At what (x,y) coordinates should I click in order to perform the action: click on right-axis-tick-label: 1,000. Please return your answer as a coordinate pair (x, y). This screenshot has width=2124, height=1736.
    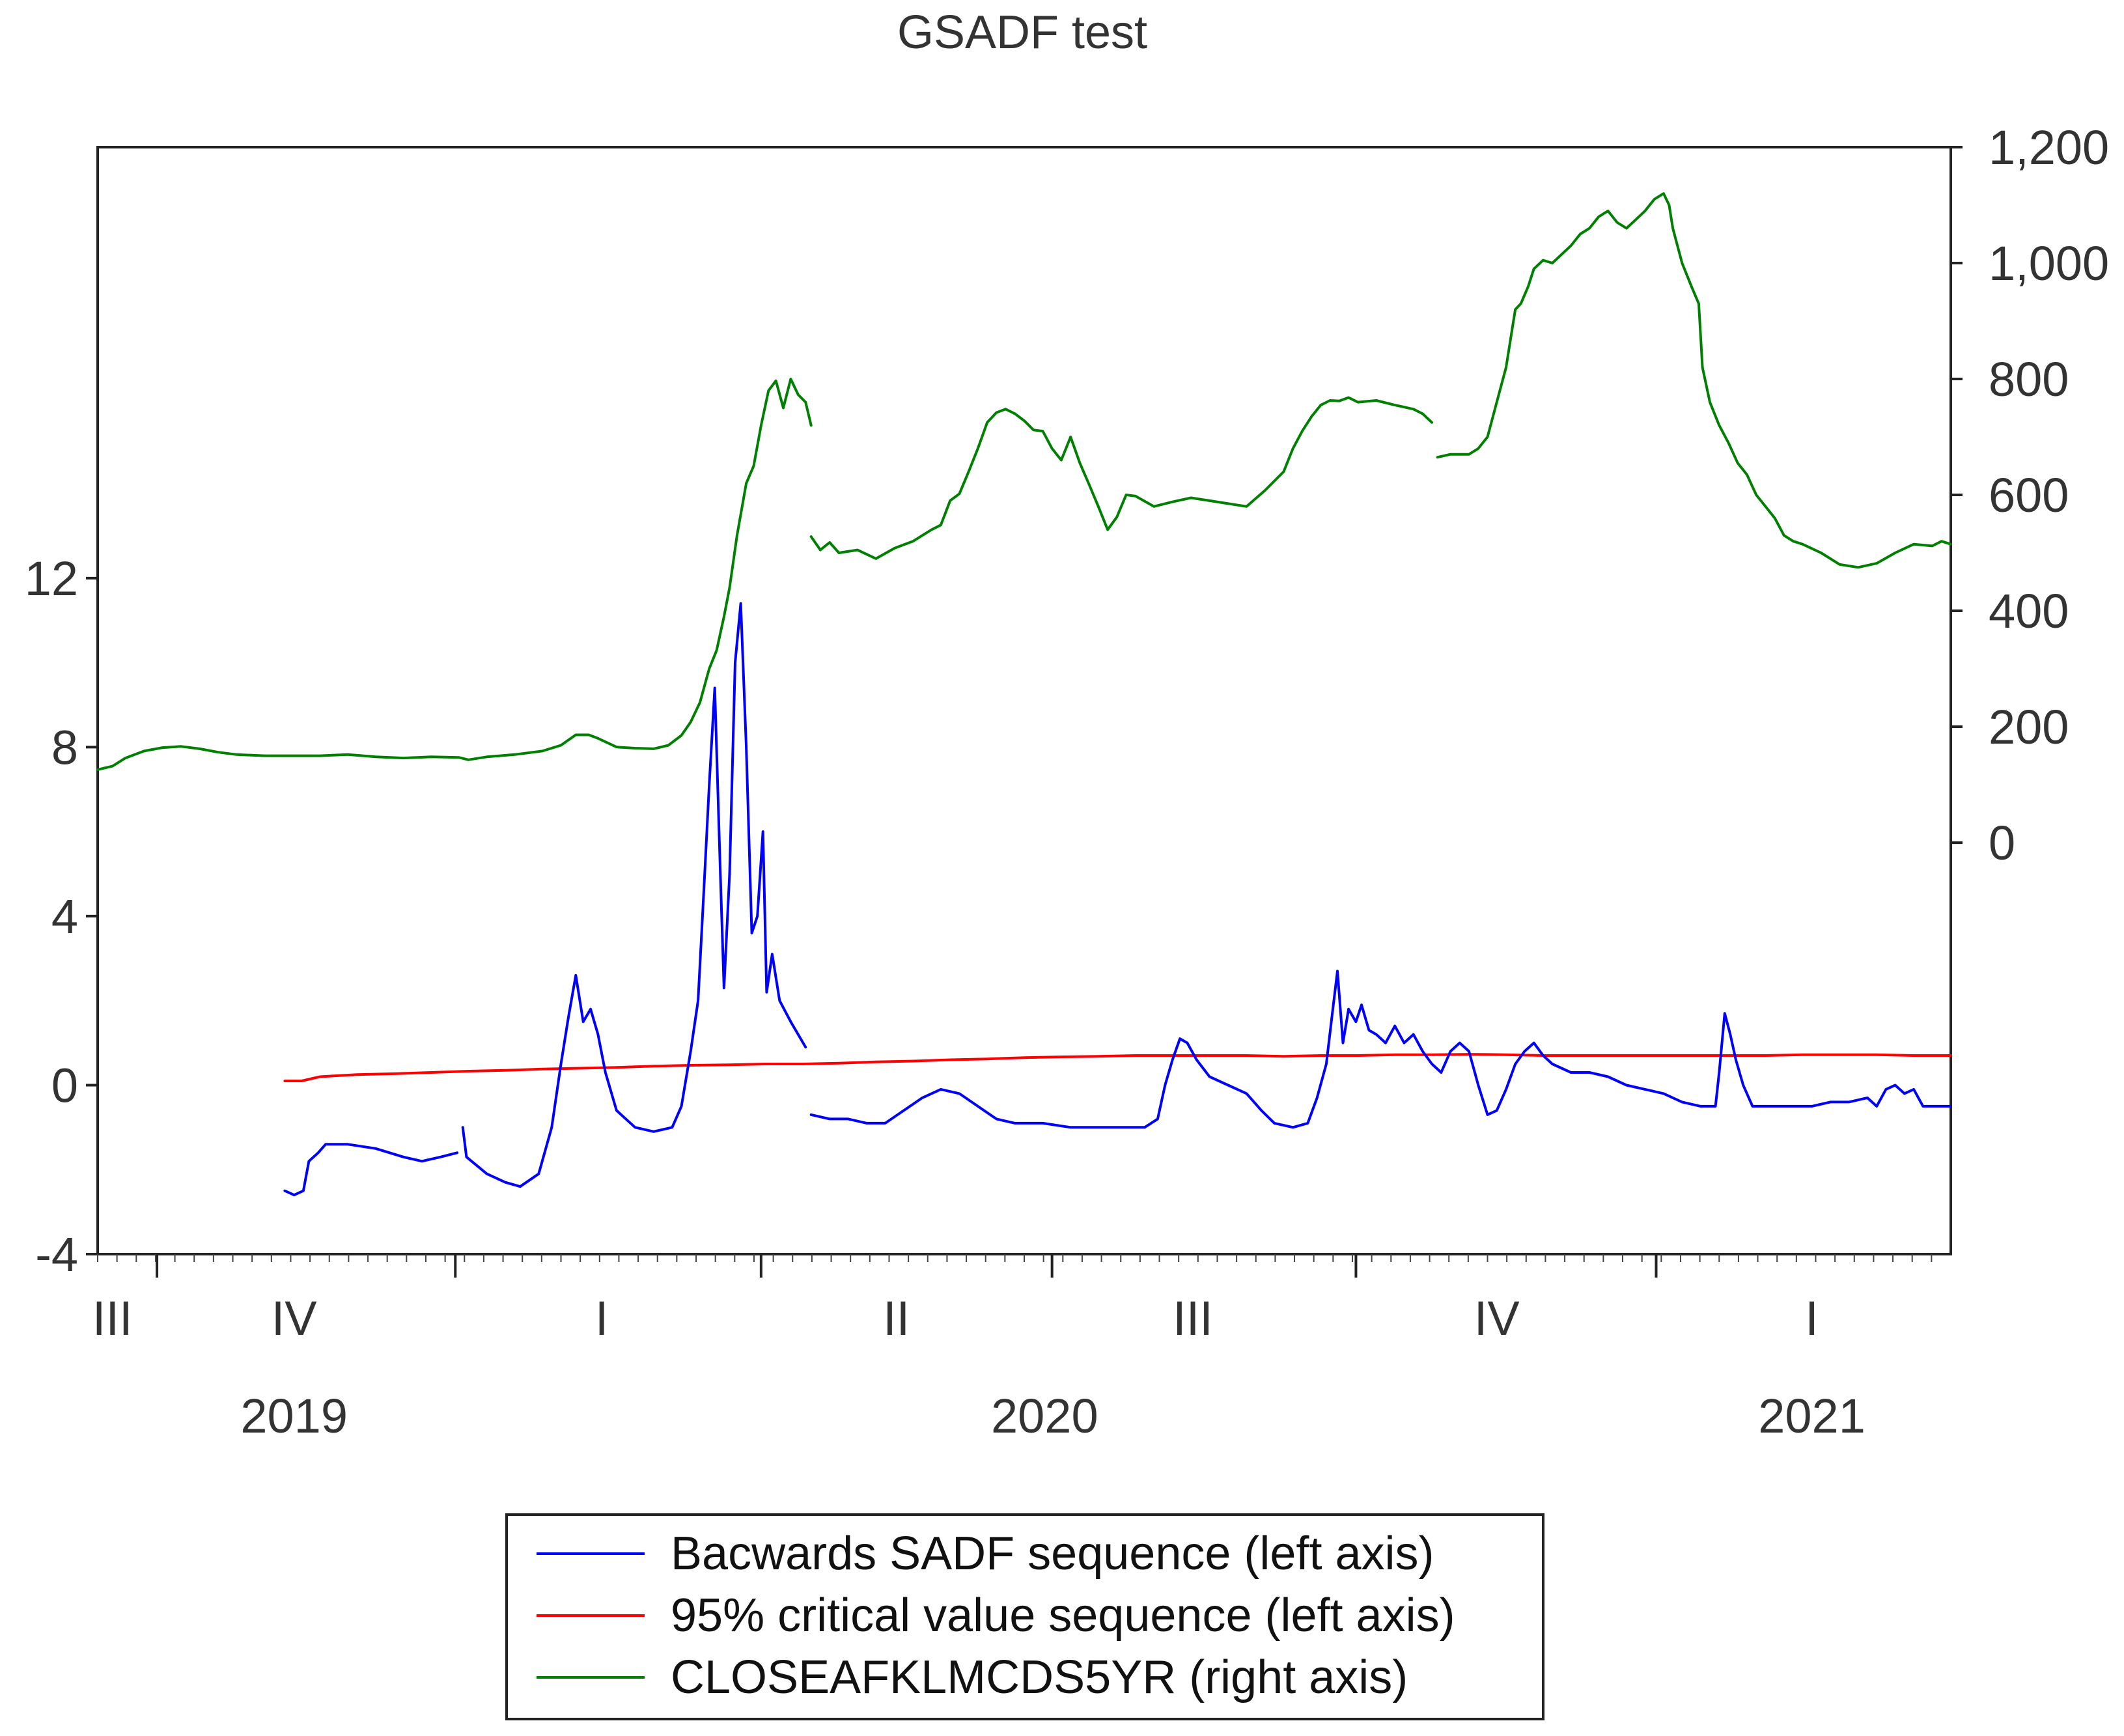
    Looking at the image, I should click on (2049, 263).